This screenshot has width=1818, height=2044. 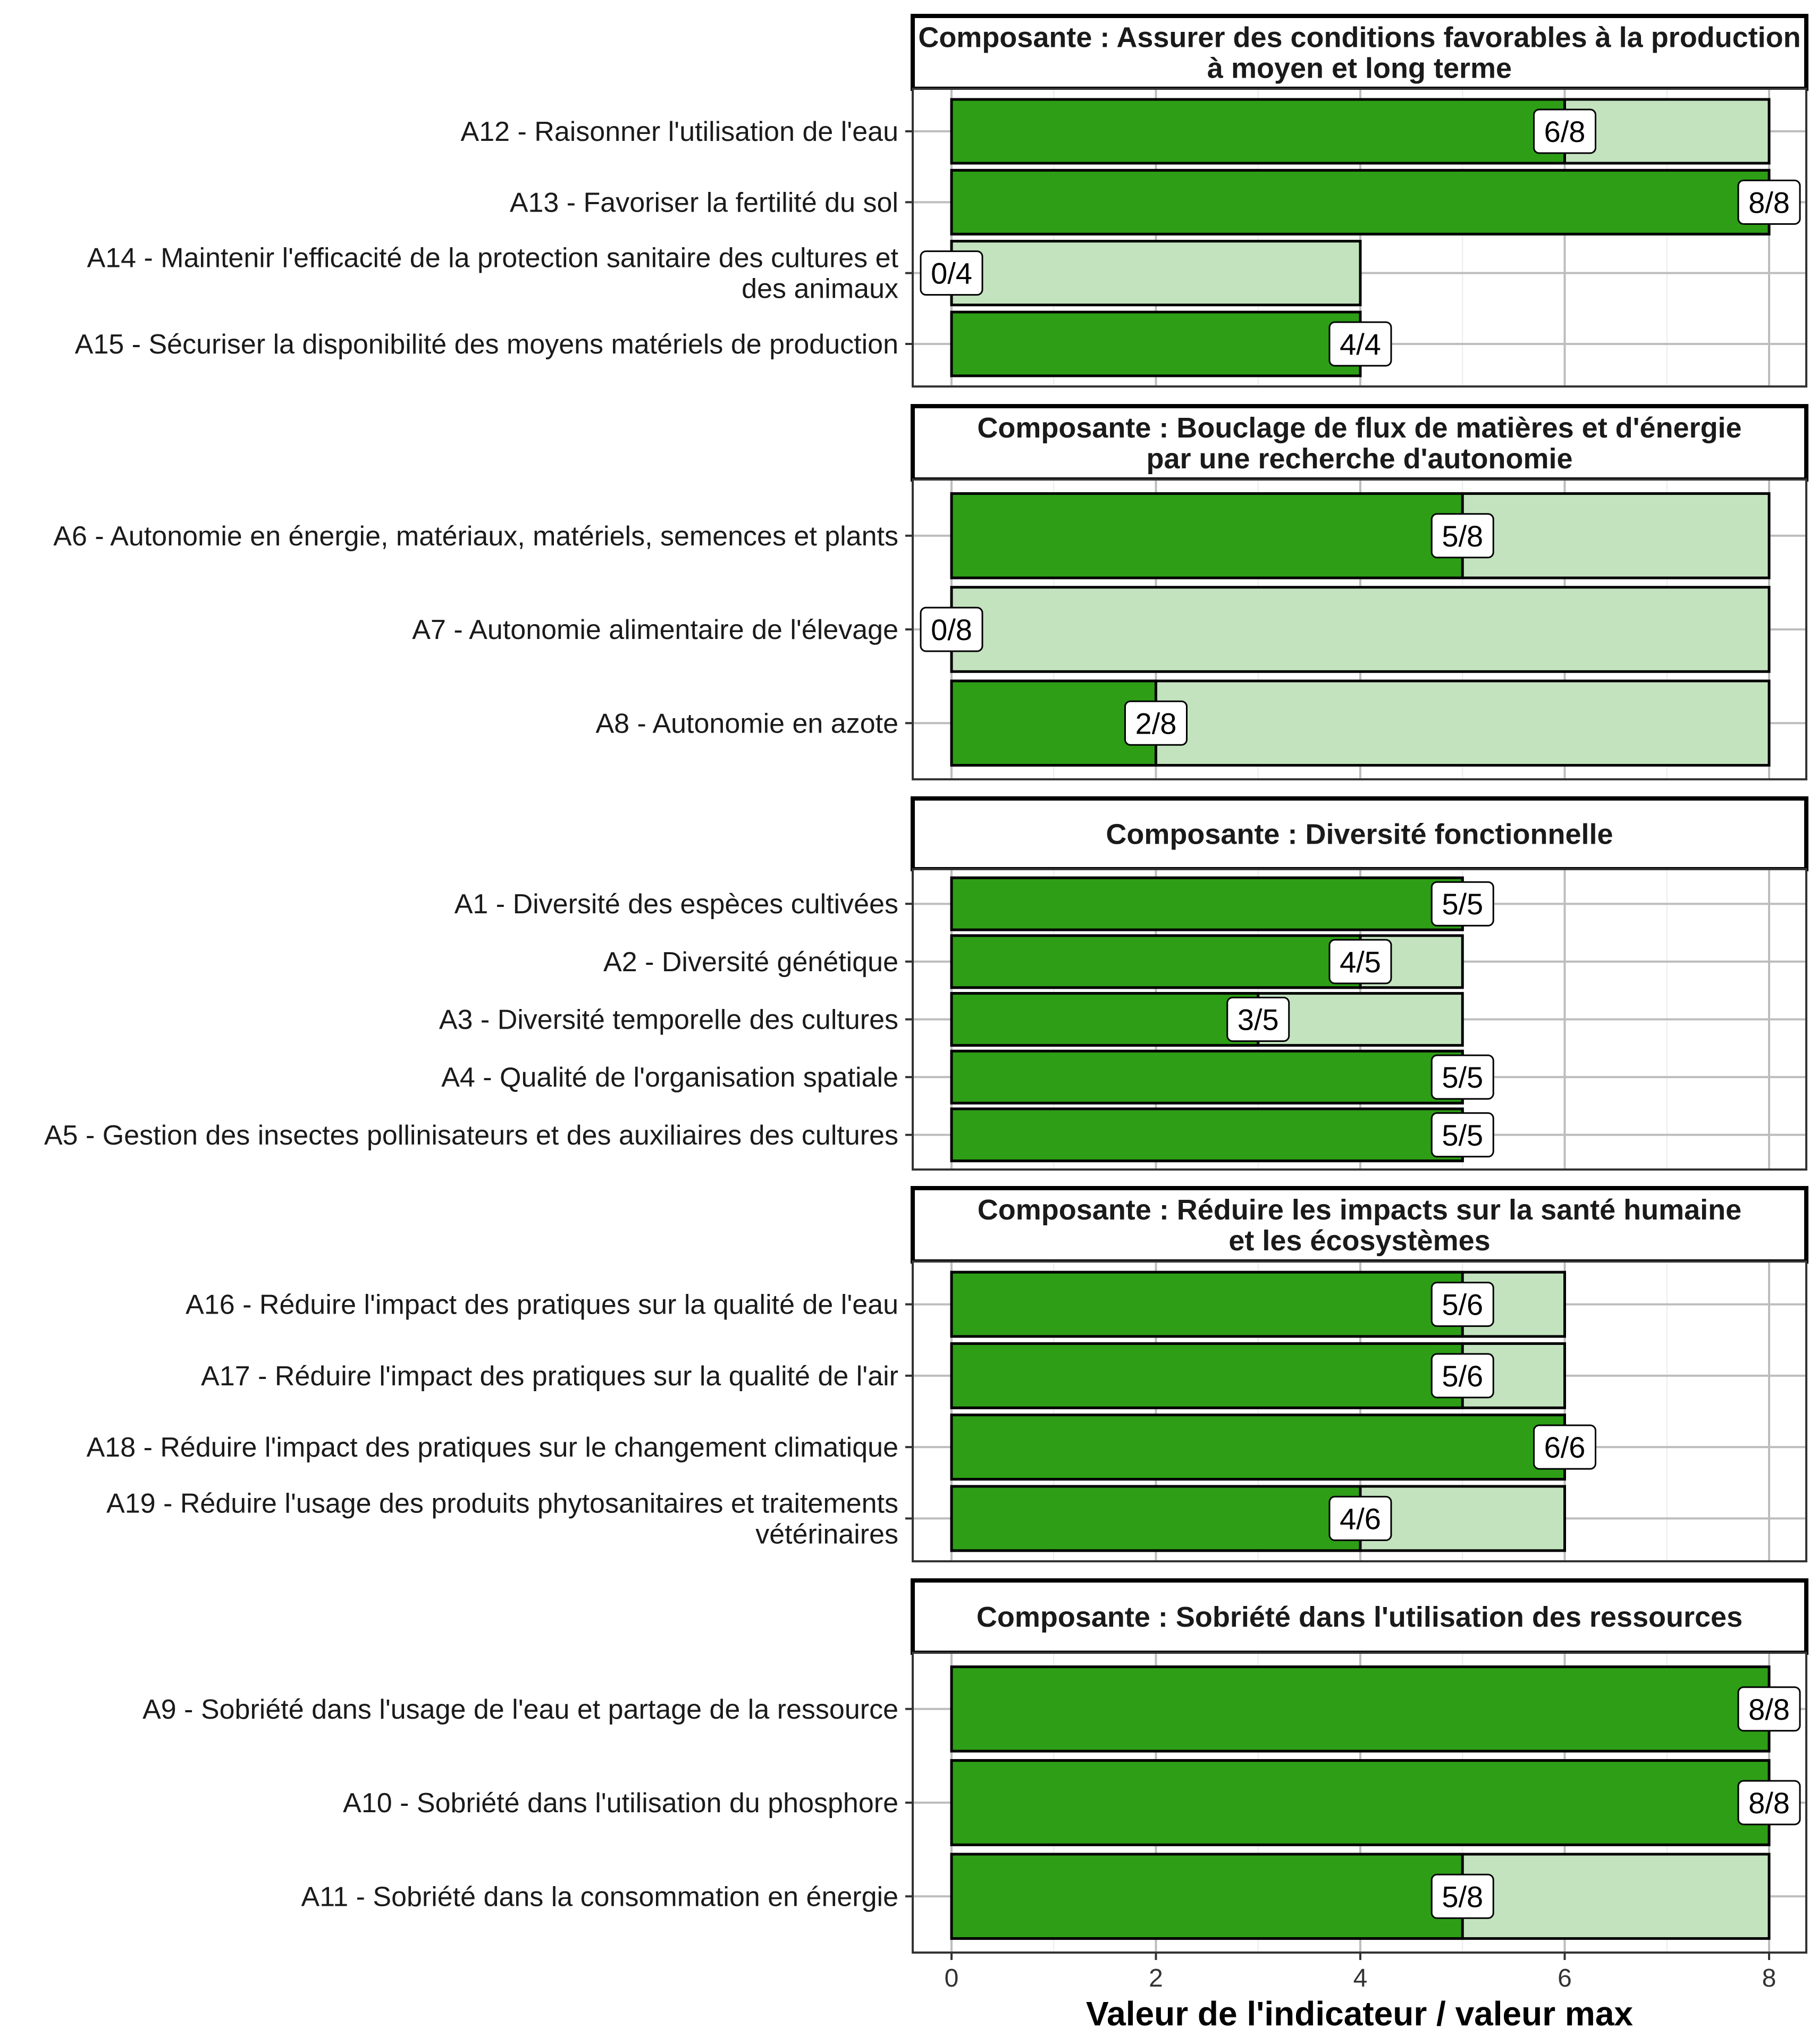 What do you see at coordinates (679, 131) in the screenshot?
I see `category-label: A12 - Raisonner l'utilisation de l'eau` at bounding box center [679, 131].